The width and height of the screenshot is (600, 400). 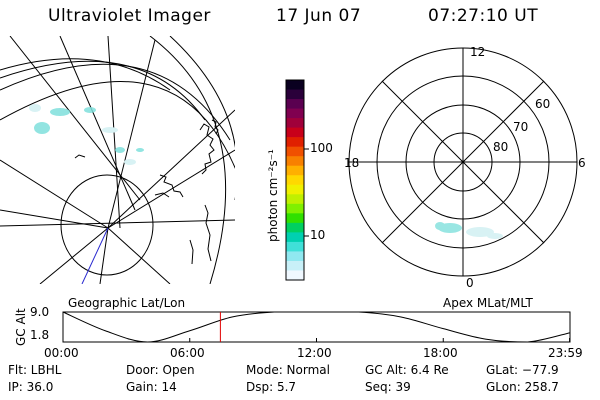 I want to click on altitude-xtick: 06:00, so click(x=187, y=353).